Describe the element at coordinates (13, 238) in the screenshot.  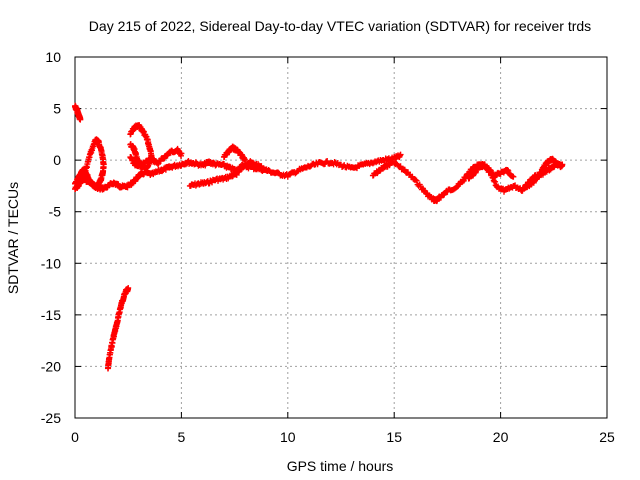
I see `y-axis-label: SDTVAR / TECUs` at that location.